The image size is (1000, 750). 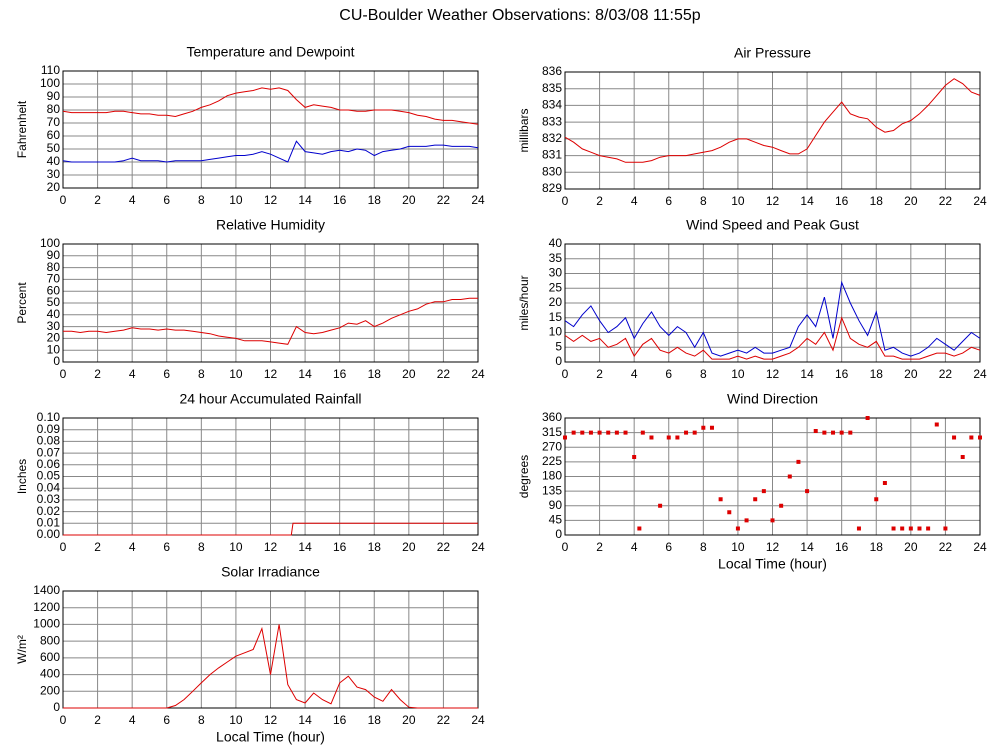 I want to click on y-tick-label: 834, so click(x=552, y=105).